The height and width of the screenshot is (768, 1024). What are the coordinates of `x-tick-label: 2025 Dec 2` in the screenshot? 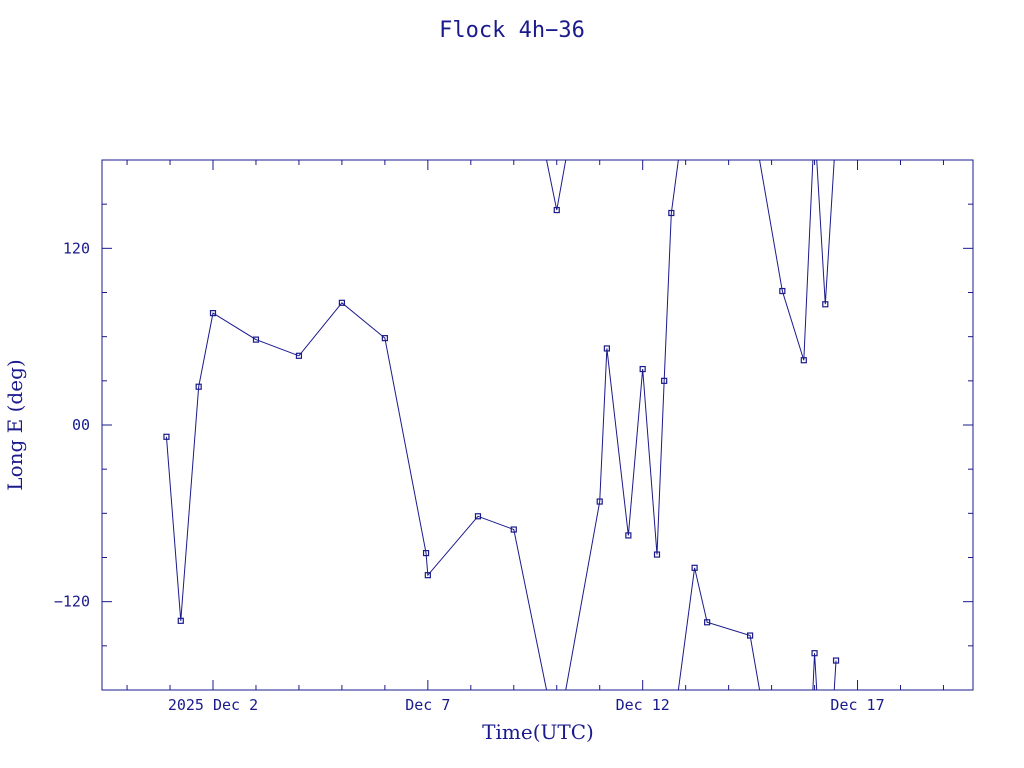 It's located at (213, 705).